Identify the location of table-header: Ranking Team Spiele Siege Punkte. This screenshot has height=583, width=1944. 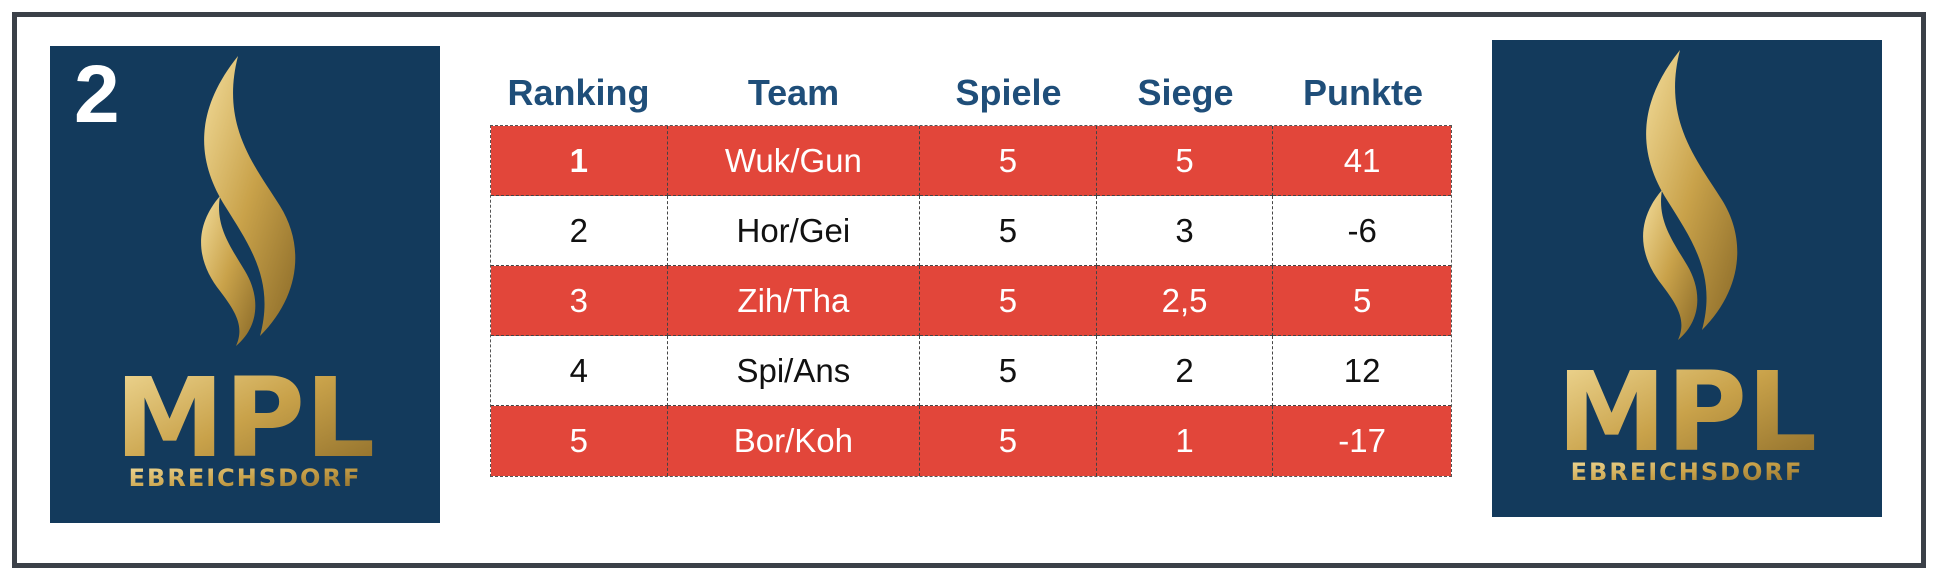
(971, 92).